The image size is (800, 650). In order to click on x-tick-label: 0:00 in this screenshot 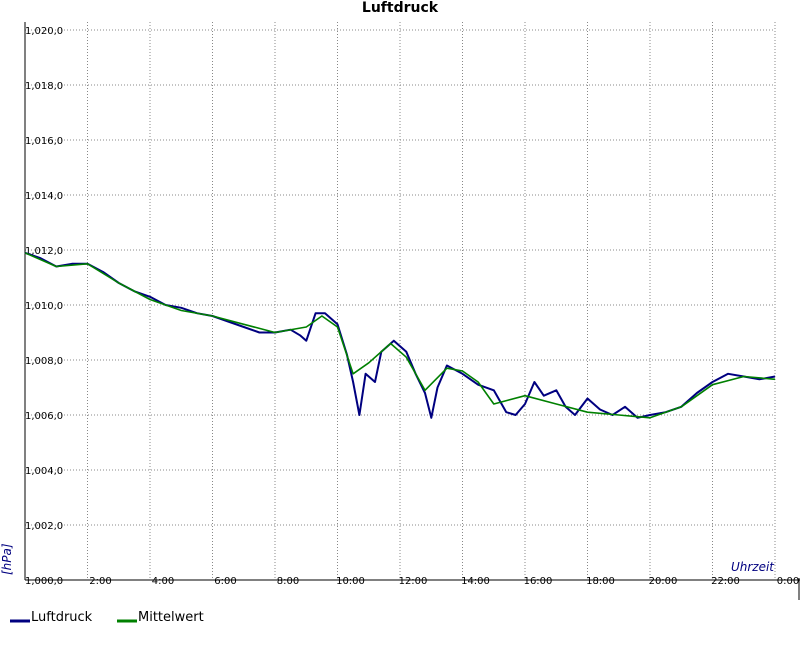, I will do `click(788, 581)`.